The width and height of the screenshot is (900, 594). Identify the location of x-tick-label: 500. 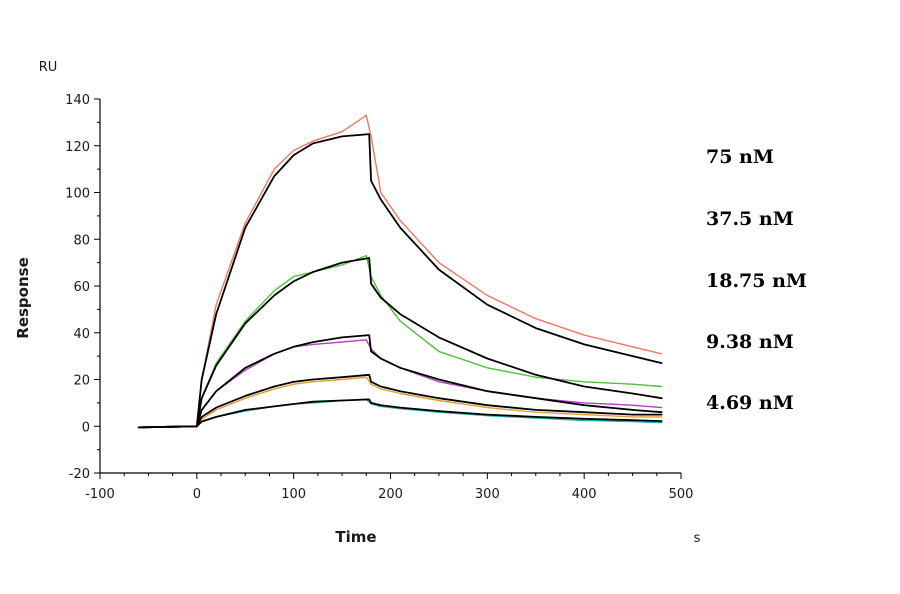
(681, 494).